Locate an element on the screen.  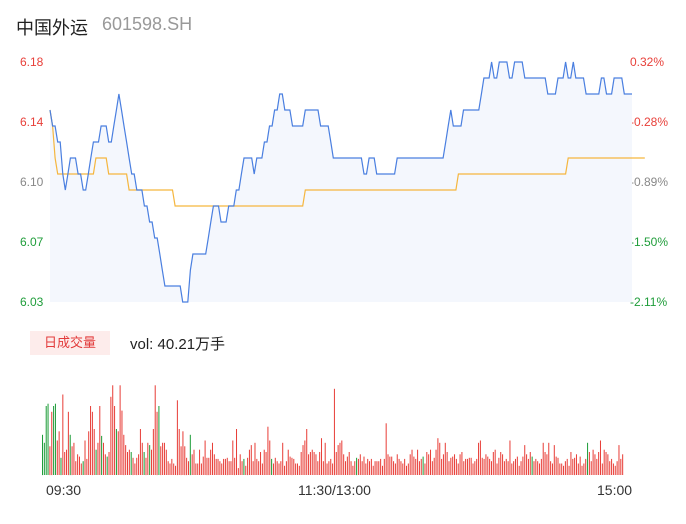
y-left-tick-1: 6.14 is located at coordinates (32, 122).